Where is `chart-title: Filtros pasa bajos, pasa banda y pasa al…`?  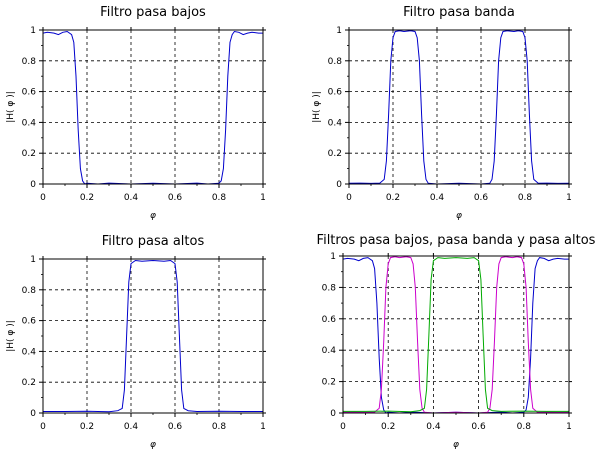 chart-title: Filtros pasa bajos, pasa banda y pasa al… is located at coordinates (456, 240).